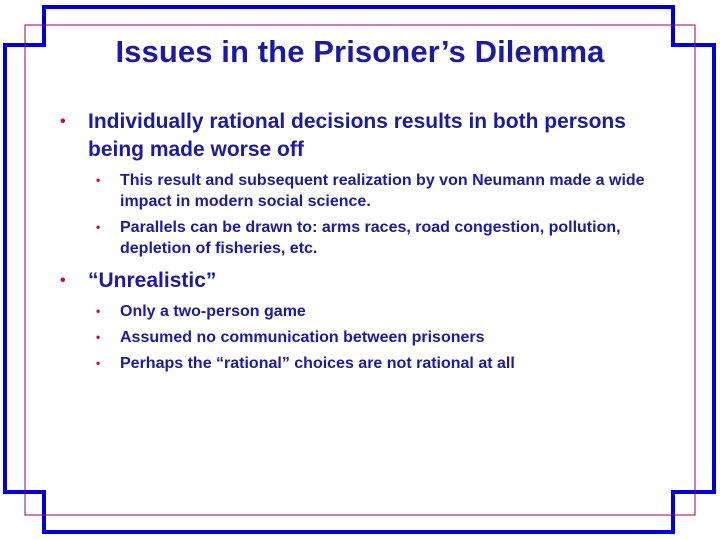  I want to click on bullet-text: “Unrealistic”, so click(152, 280).